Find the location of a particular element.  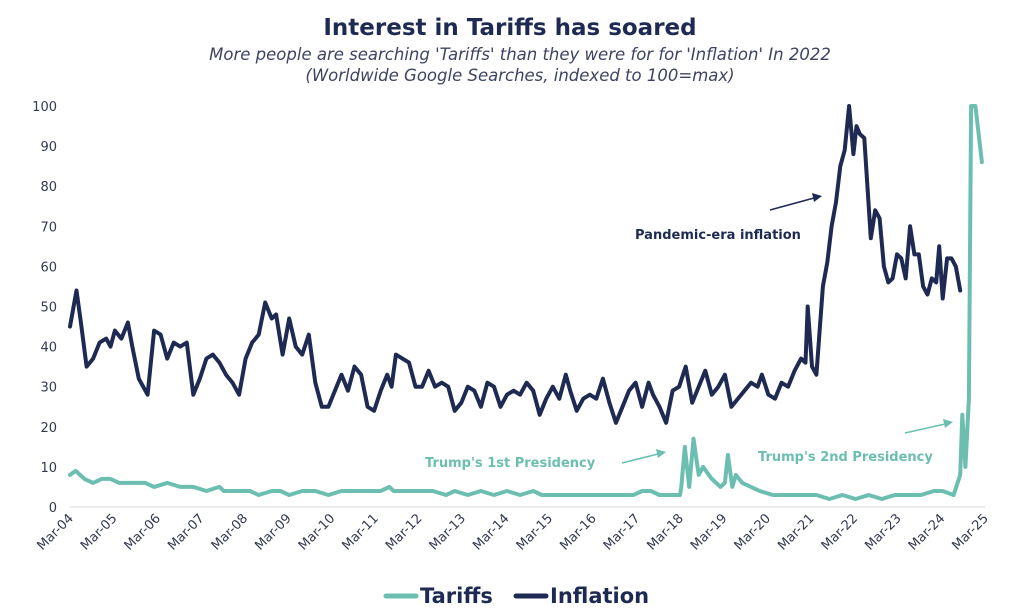

x-tick-label: Mar-08 is located at coordinates (230, 532).